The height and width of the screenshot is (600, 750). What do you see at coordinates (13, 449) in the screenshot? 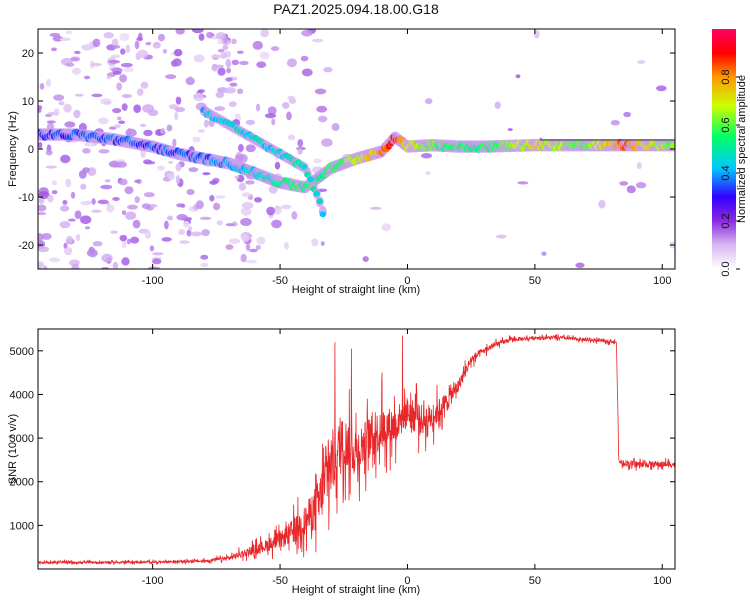
I see `snr-y-label: SNR (10 * v/v)` at bounding box center [13, 449].